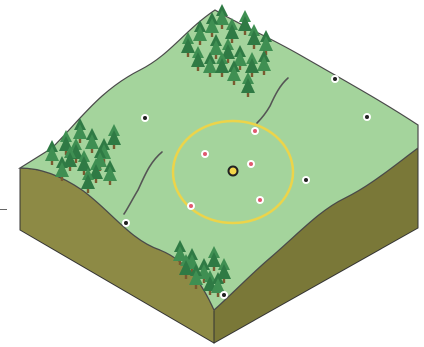 The width and height of the screenshot is (424, 347). I want to click on target-layer, so click(225, 168).